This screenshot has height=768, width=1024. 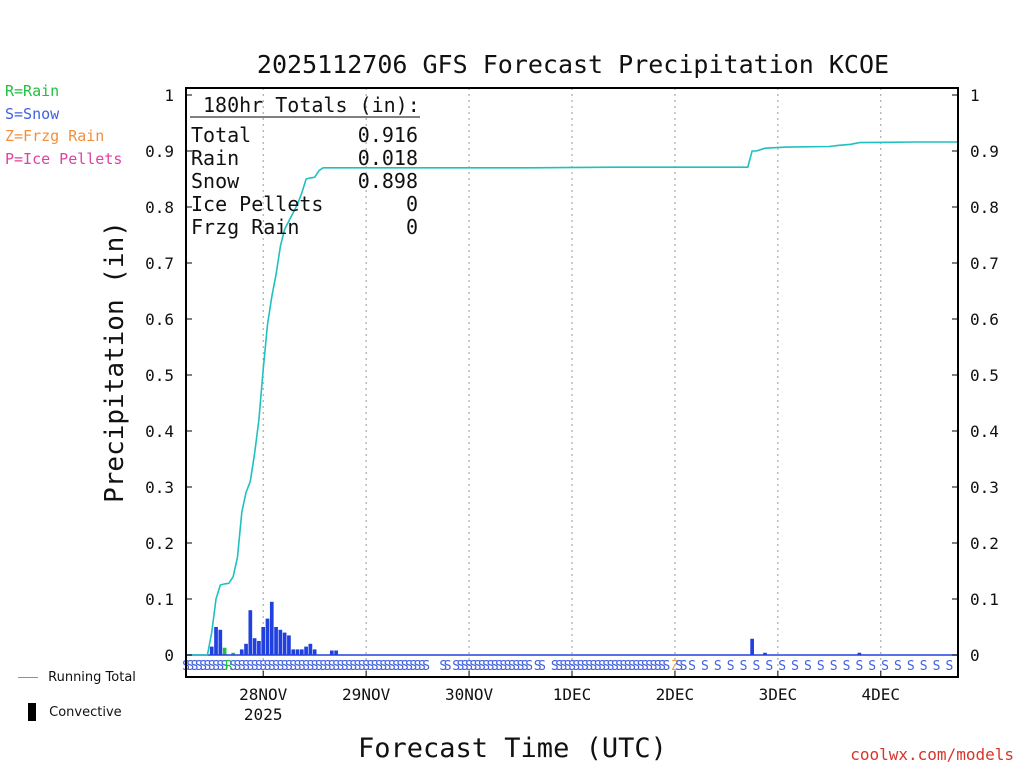 What do you see at coordinates (159, 431) in the screenshot?
I see `y-tick-label-left: 0.4` at bounding box center [159, 431].